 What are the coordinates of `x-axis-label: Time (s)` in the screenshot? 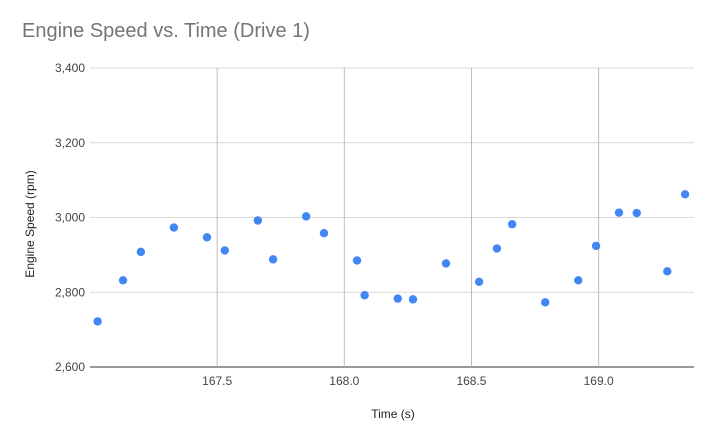 It's located at (393, 414).